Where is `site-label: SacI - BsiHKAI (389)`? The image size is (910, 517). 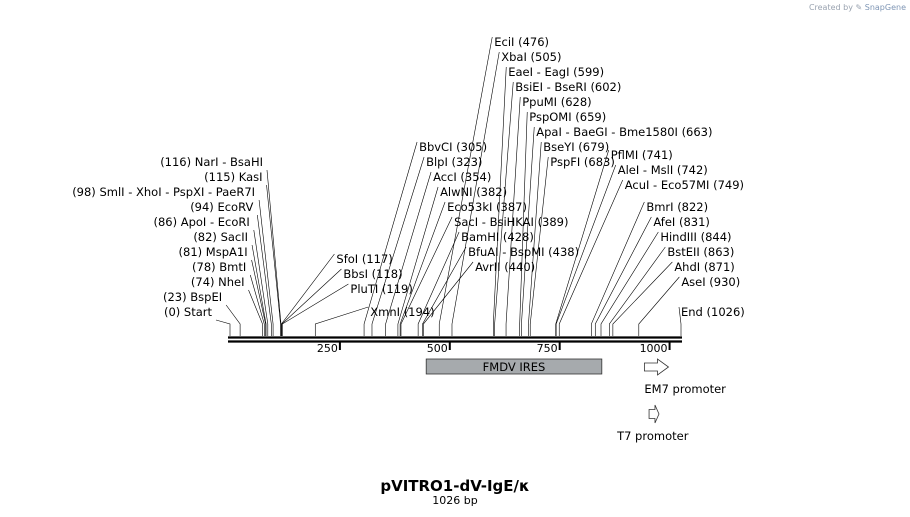
site-label: SacI - BsiHKAI (389) is located at coordinates (511, 222).